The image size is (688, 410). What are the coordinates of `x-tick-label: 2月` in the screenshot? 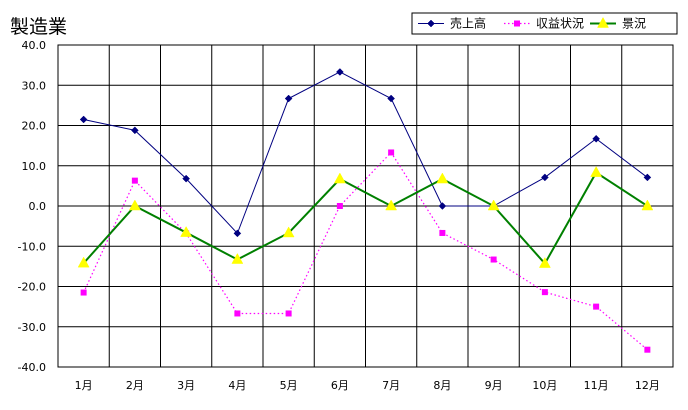 It's located at (135, 385).